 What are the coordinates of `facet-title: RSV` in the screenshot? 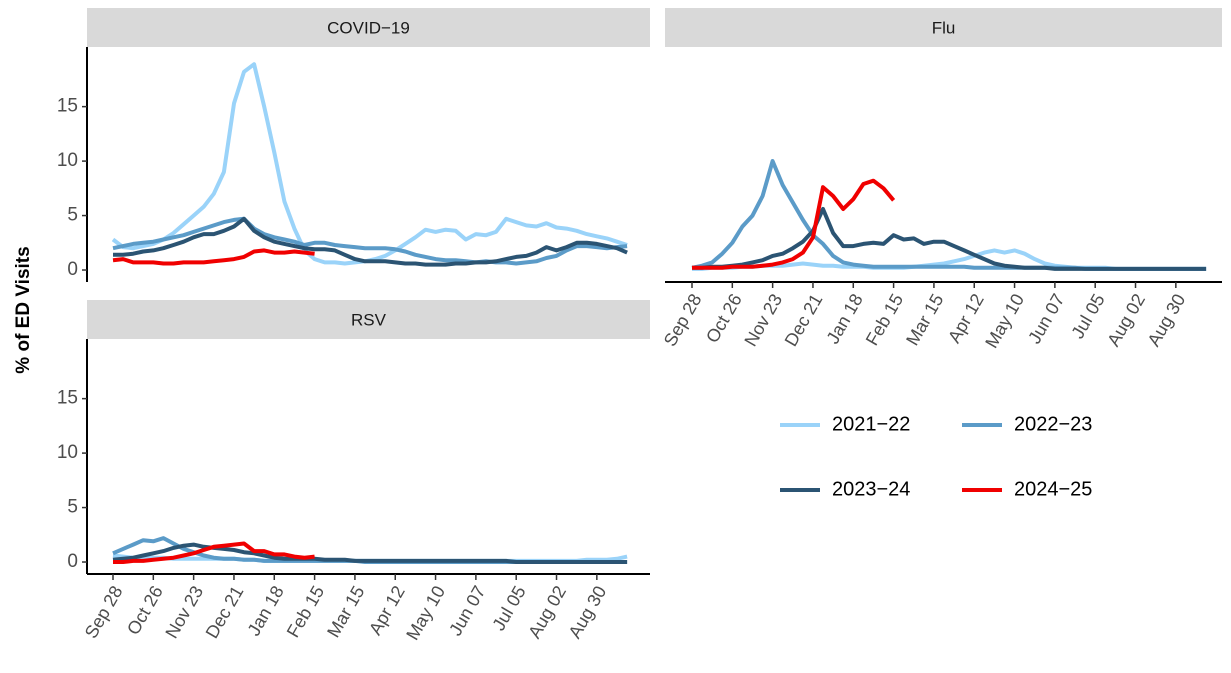 It's located at (369, 319).